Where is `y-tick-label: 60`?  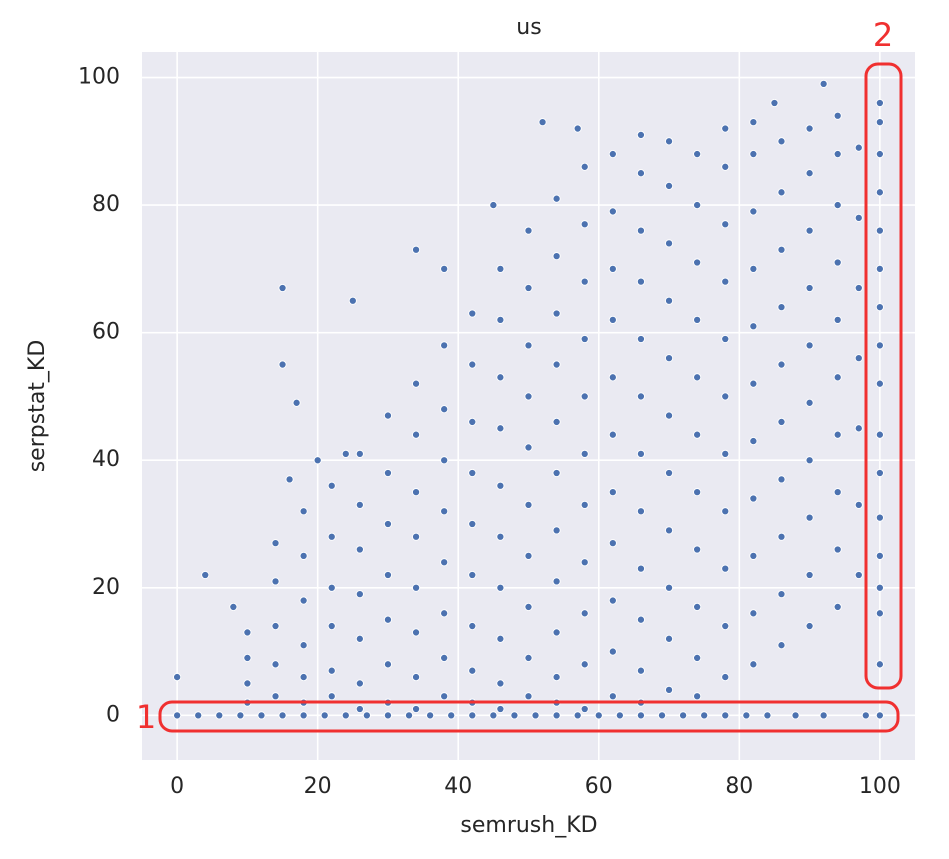
y-tick-label: 60 is located at coordinates (106, 332).